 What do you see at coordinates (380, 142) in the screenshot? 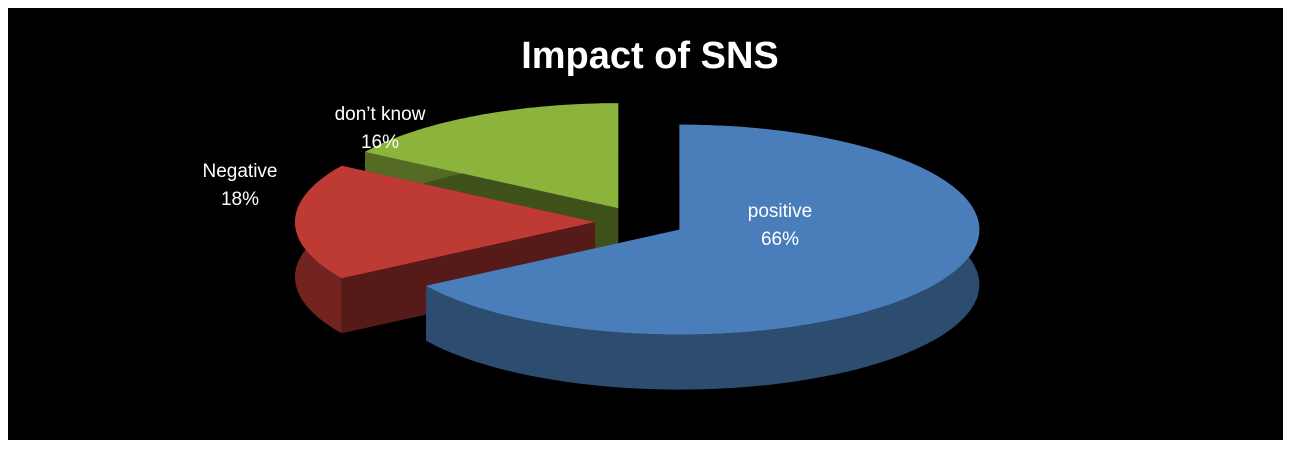
I see `slice-value-label: 16%` at bounding box center [380, 142].